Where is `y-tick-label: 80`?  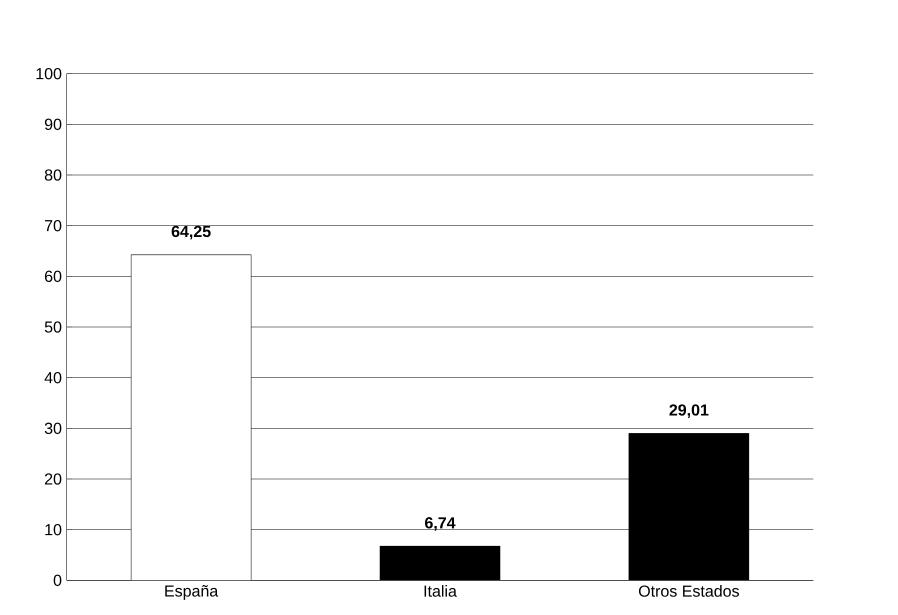 y-tick-label: 80 is located at coordinates (53, 175).